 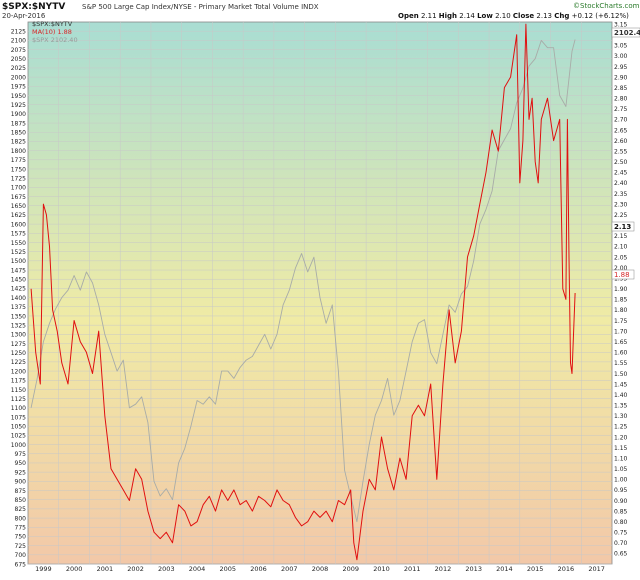 What do you see at coordinates (621, 448) in the screenshot?
I see `right-tick-label: 1.15` at bounding box center [621, 448].